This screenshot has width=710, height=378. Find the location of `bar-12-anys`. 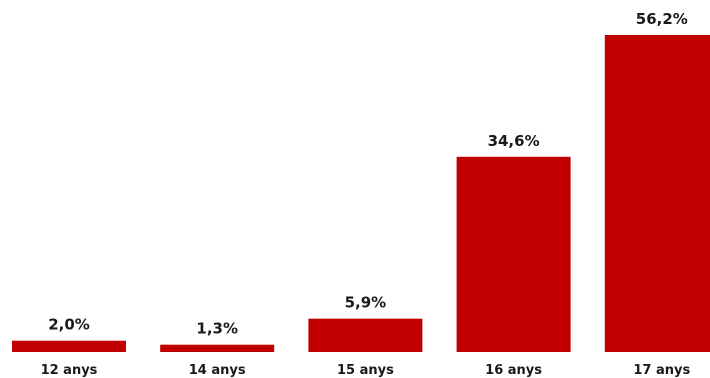

bar-12-anys is located at coordinates (69, 346).